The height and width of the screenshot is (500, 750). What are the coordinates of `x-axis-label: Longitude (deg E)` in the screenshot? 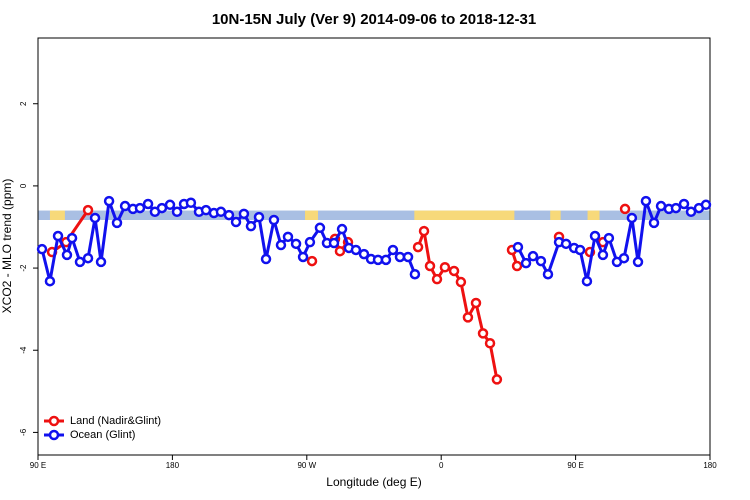 It's located at (373, 482).